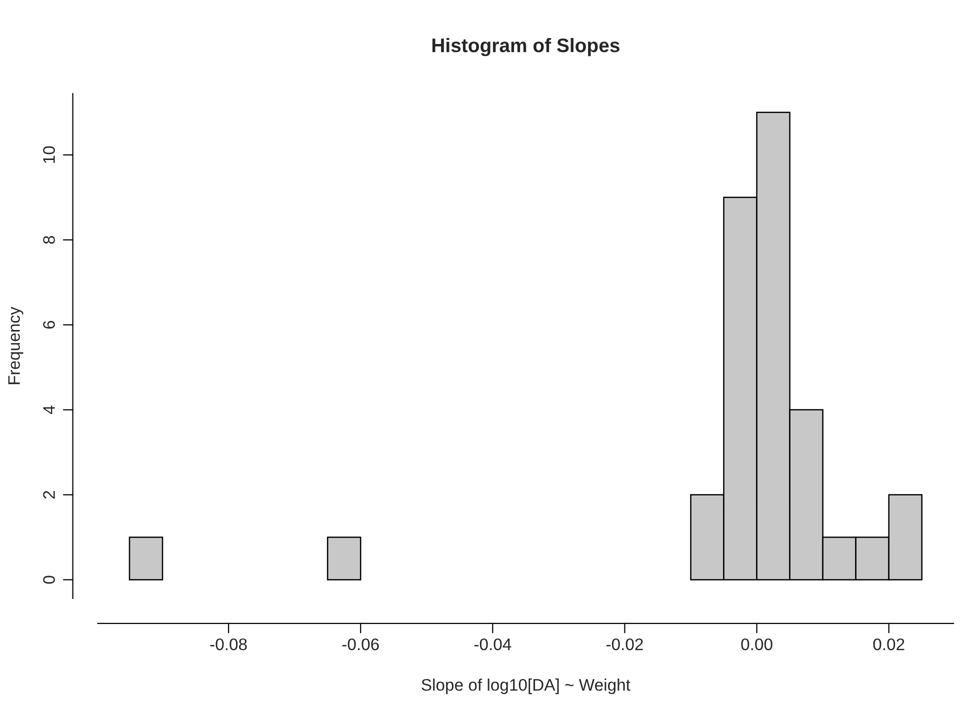 This screenshot has height=721, width=978. Describe the element at coordinates (49, 494) in the screenshot. I see `y-tick-label: 2` at that location.